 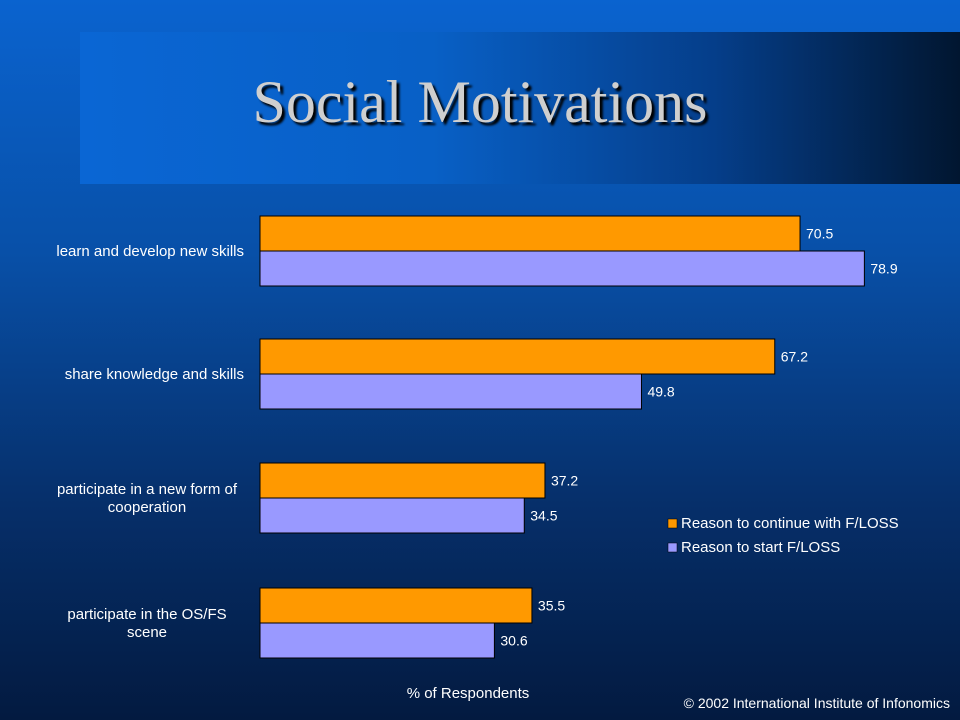 I want to click on data-label: 70.5, so click(x=819, y=234).